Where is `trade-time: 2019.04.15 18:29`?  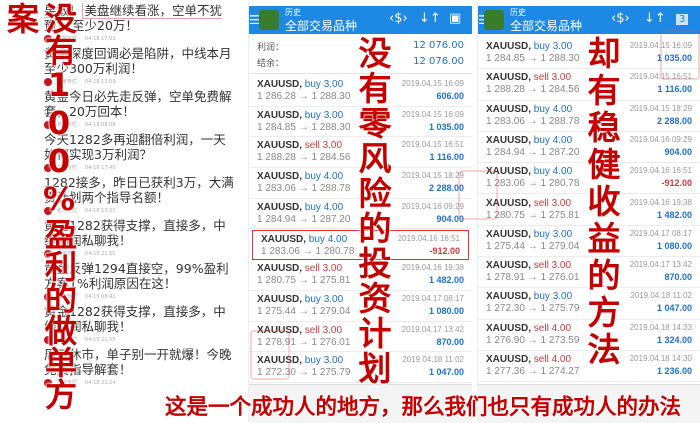
trade-time: 2019.04.15 18:29 is located at coordinates (432, 176).